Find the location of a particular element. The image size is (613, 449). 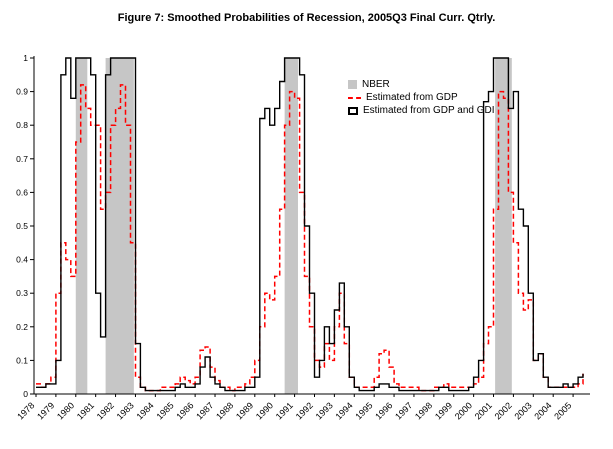

svg-text: 2000 is located at coordinates (463, 410).